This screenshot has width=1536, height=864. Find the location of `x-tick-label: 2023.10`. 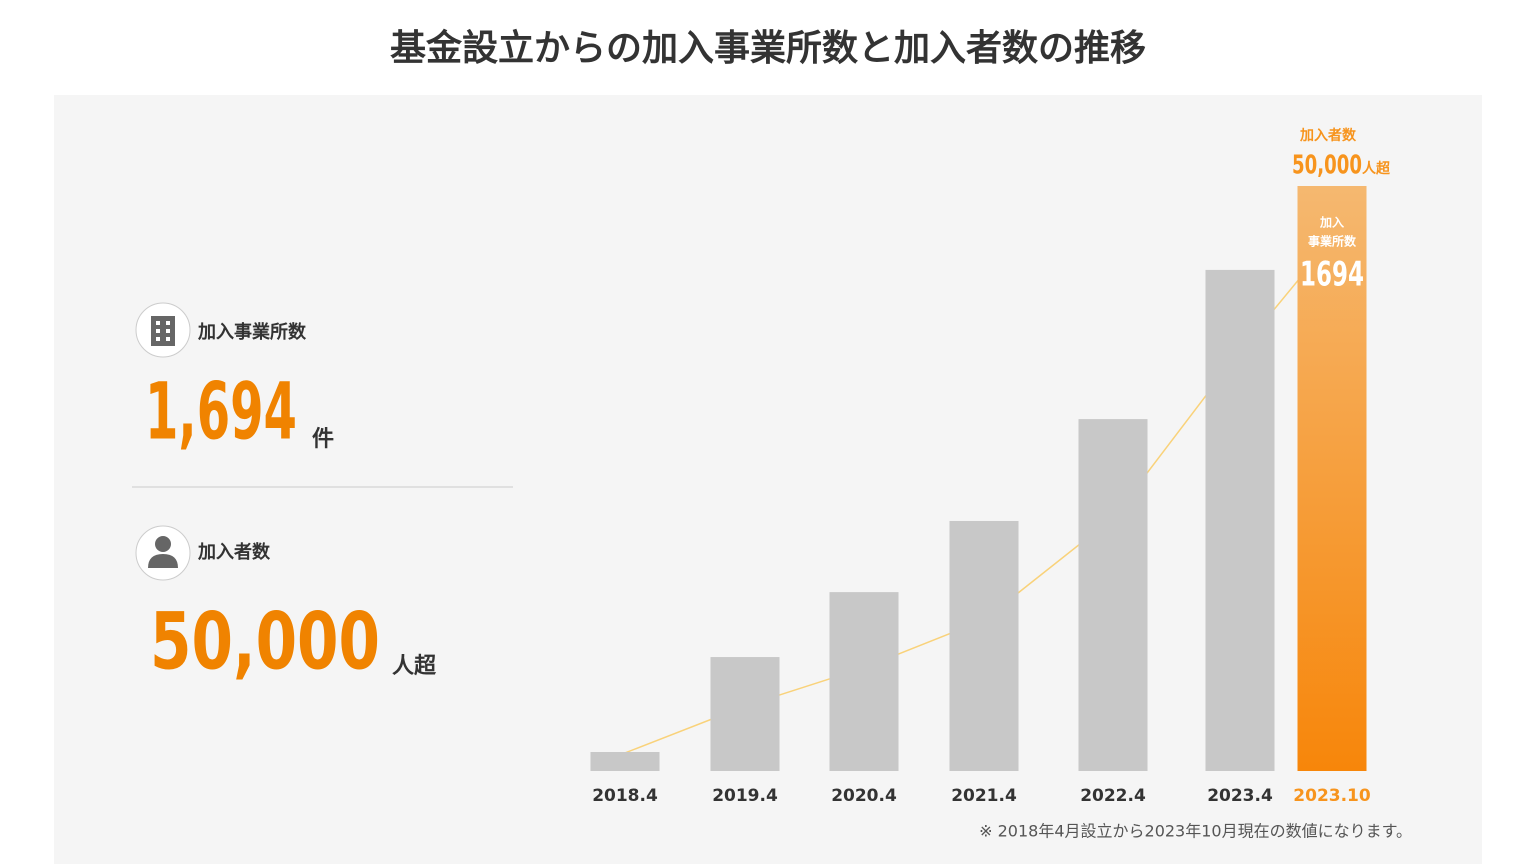

x-tick-label: 2023.10 is located at coordinates (1332, 796).